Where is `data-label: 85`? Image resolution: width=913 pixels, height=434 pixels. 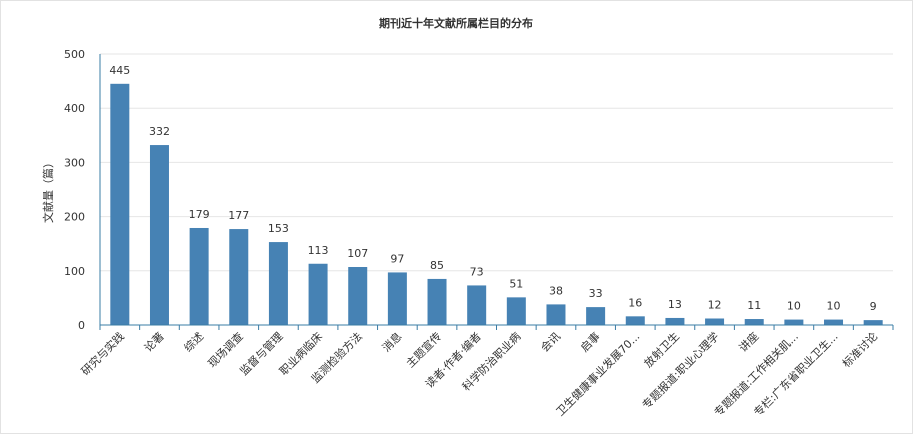 data-label: 85 is located at coordinates (437, 265).